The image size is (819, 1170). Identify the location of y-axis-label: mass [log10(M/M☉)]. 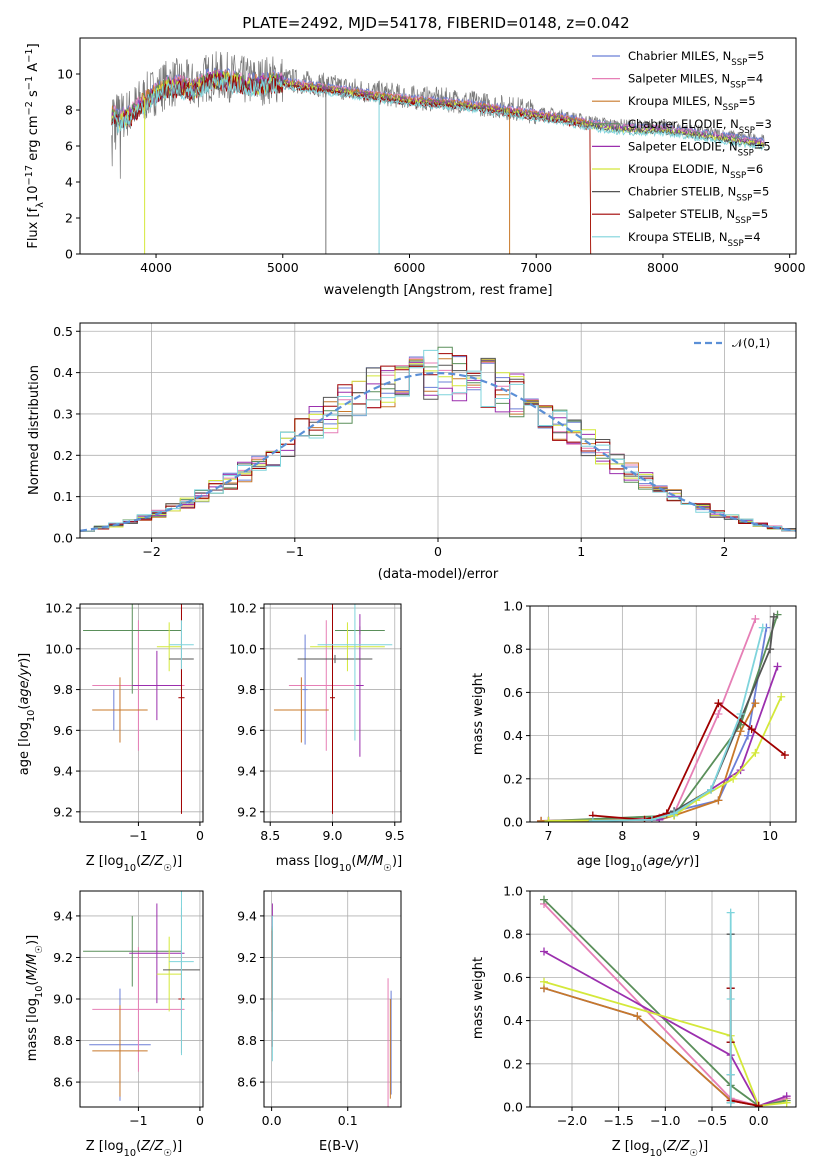
(35, 998).